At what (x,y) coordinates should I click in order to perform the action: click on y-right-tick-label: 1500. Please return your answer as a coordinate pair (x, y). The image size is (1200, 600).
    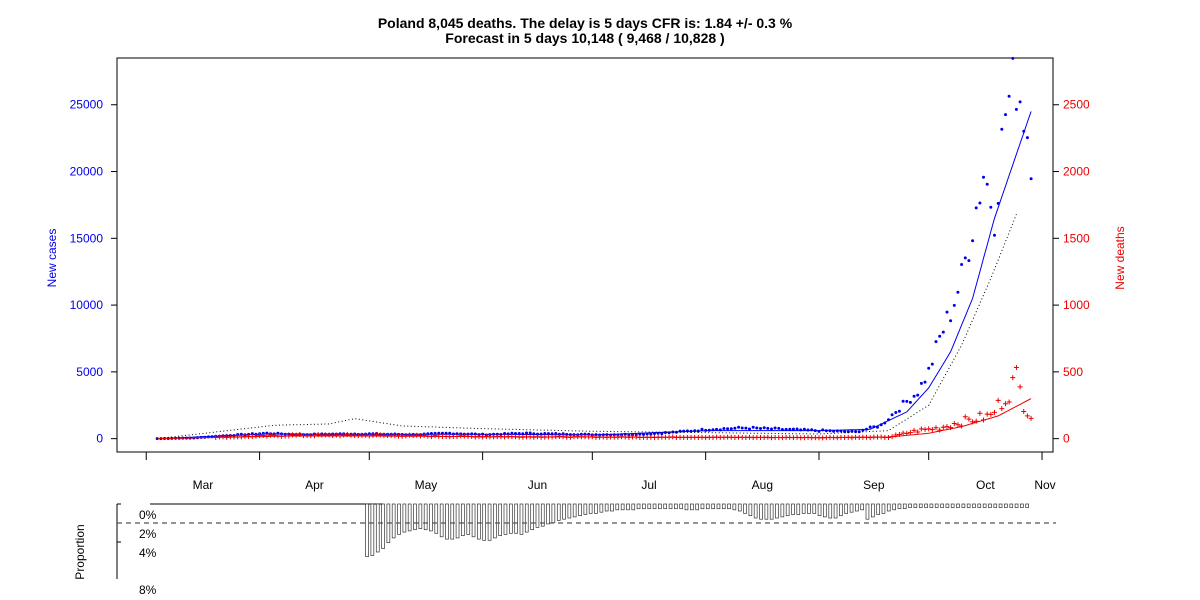
    Looking at the image, I should click on (1076, 238).